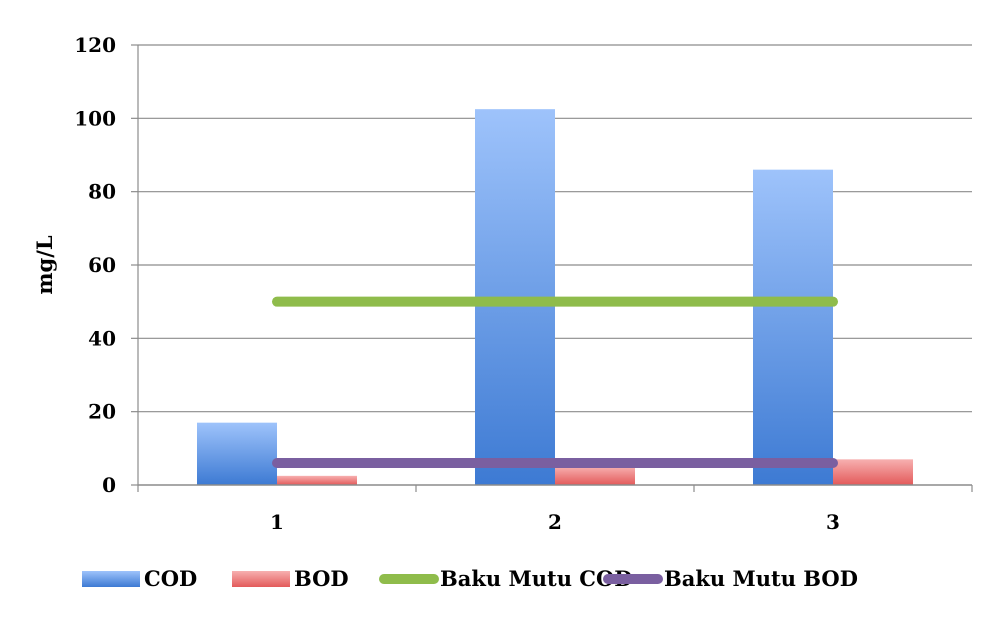  Describe the element at coordinates (95, 45) in the screenshot. I see `y-tick-label: 120` at that location.